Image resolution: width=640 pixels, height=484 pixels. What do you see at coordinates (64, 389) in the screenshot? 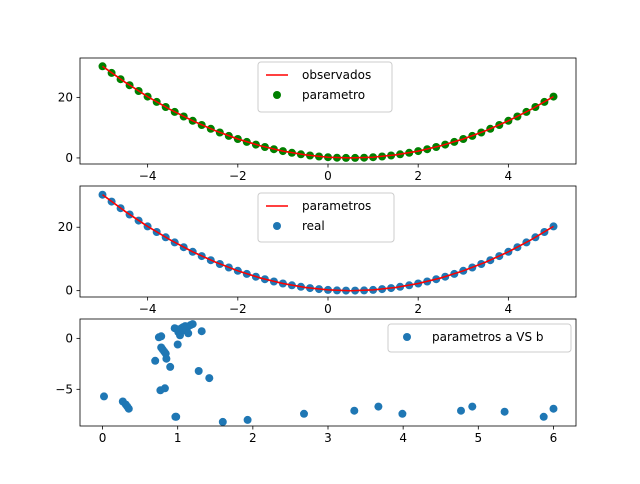
I see `y-tick-label: −5` at bounding box center [64, 389].